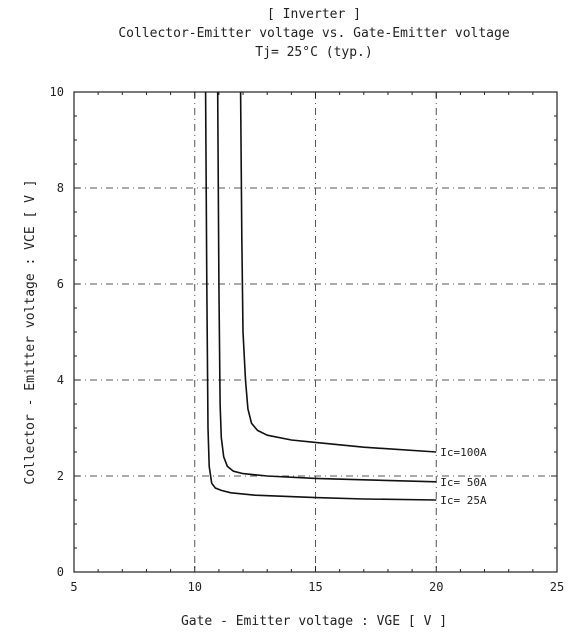 The image size is (573, 644). What do you see at coordinates (73, 587) in the screenshot?
I see `x-tick-label: 5` at bounding box center [73, 587].